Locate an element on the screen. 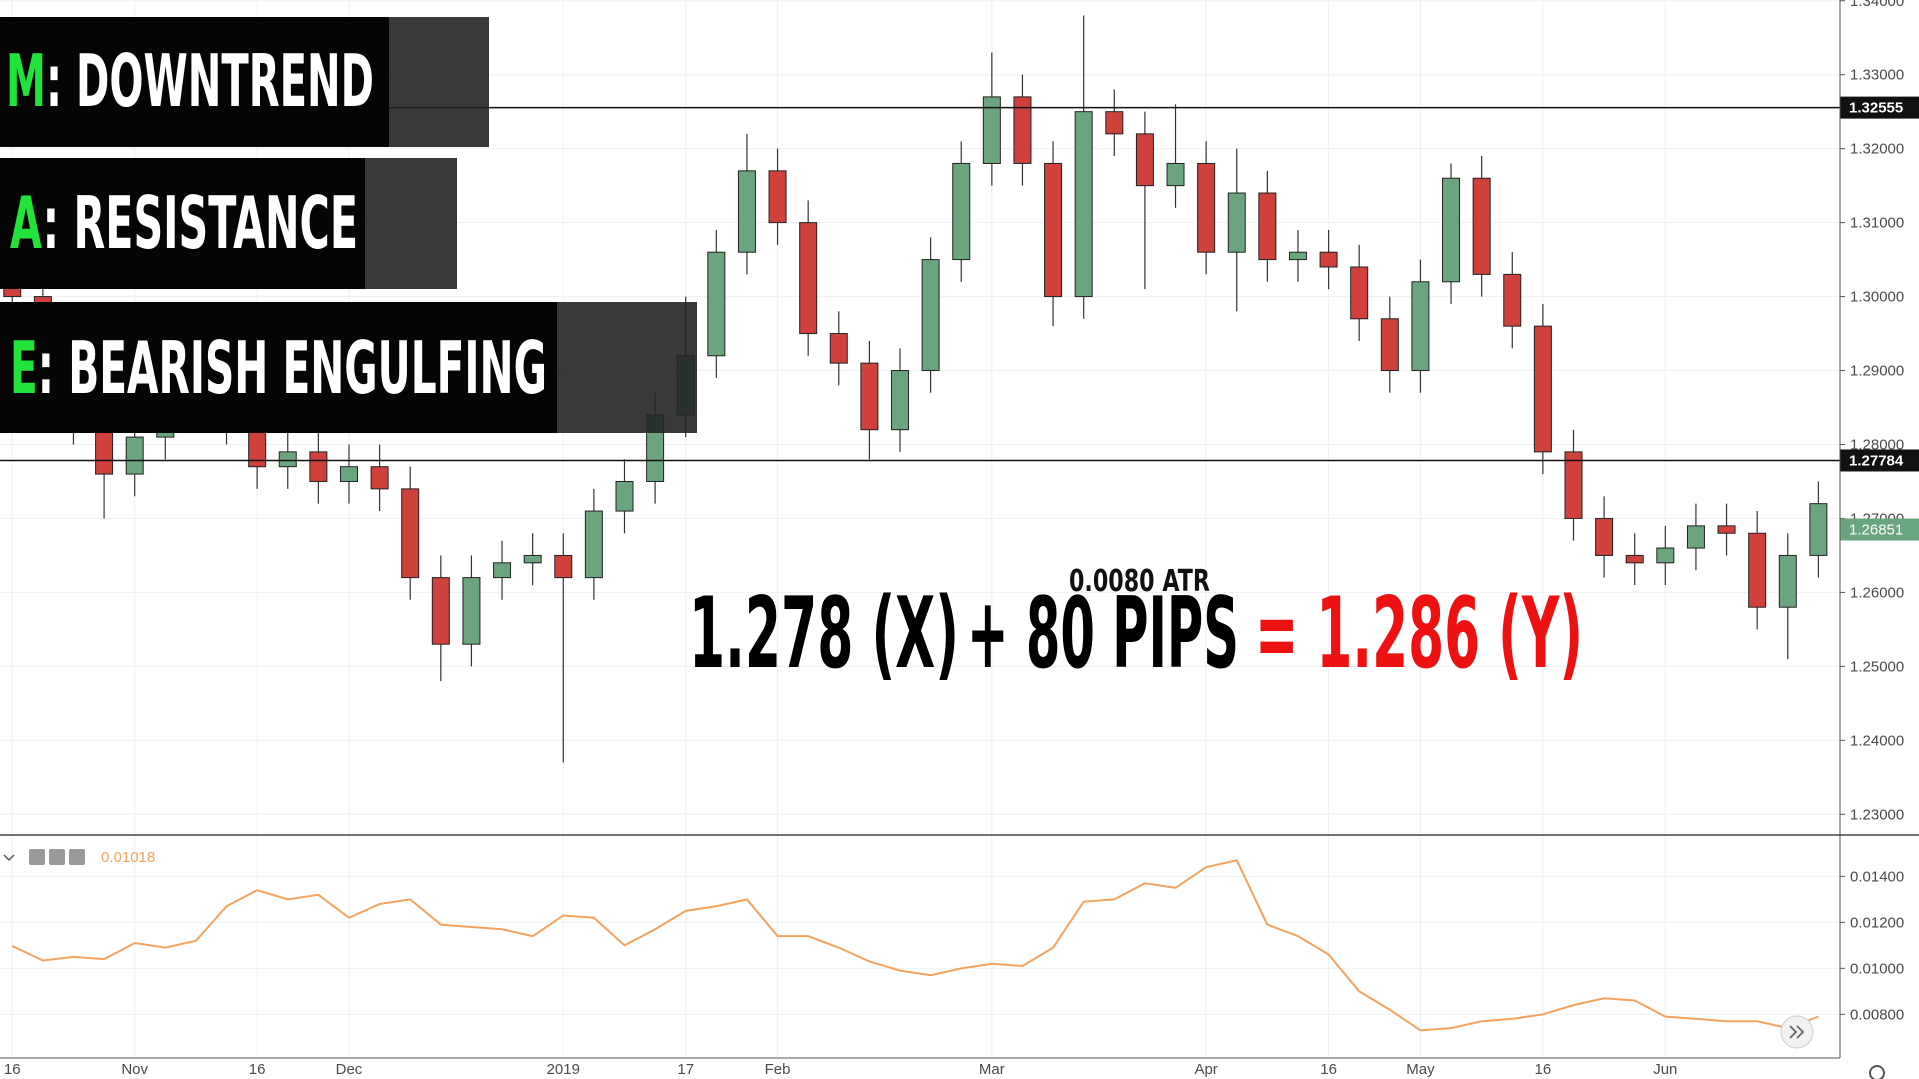 Image resolution: width=1919 pixels, height=1079 pixels. y-tick-label: 1.25000 is located at coordinates (1877, 666).